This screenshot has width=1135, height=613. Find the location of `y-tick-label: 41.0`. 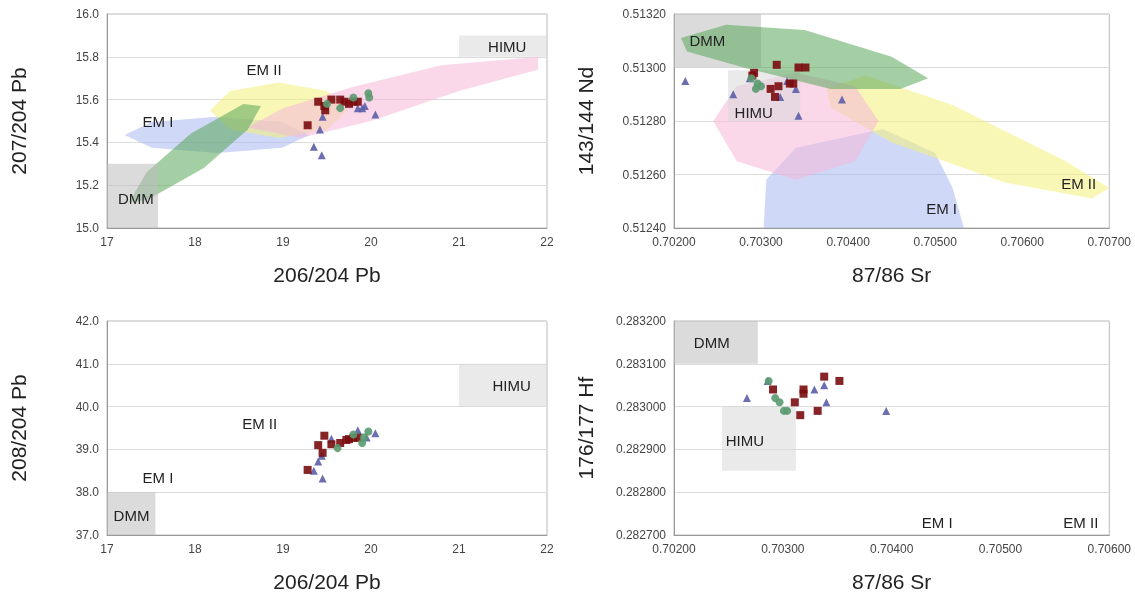

y-tick-label: 41.0 is located at coordinates (87, 363).